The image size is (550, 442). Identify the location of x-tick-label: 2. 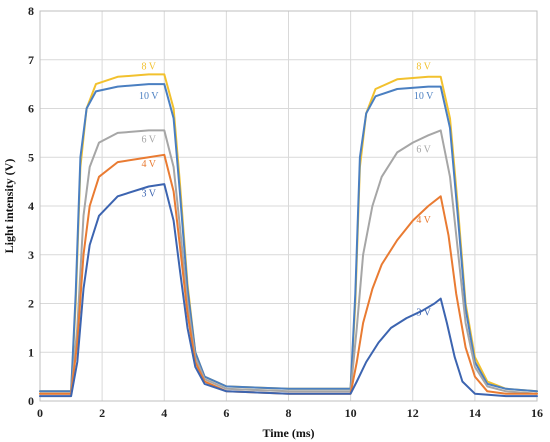
(102, 413).